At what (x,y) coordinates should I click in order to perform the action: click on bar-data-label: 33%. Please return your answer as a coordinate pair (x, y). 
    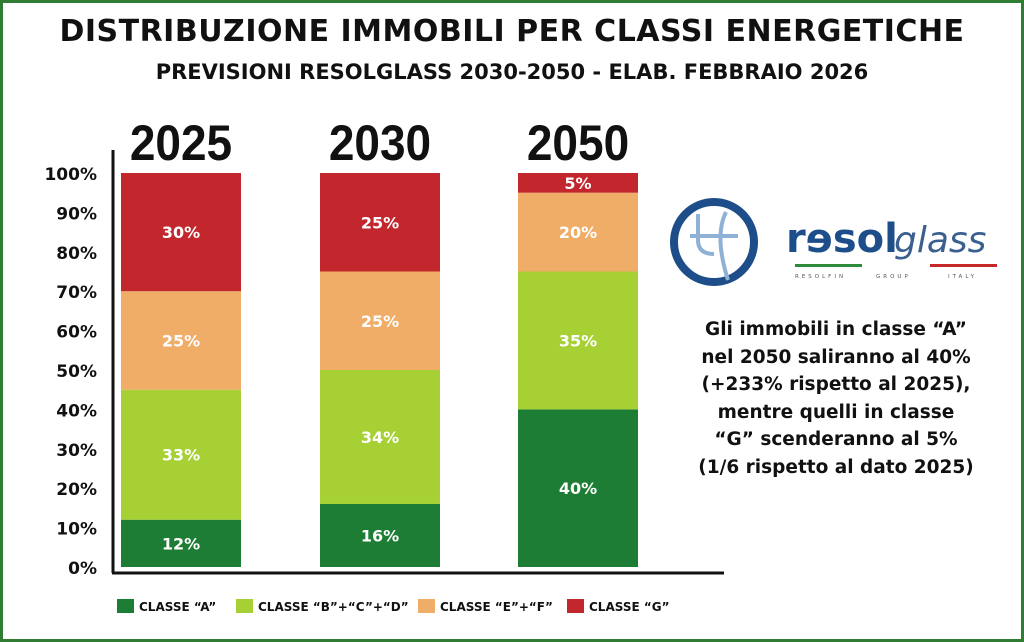
    Looking at the image, I should click on (181, 455).